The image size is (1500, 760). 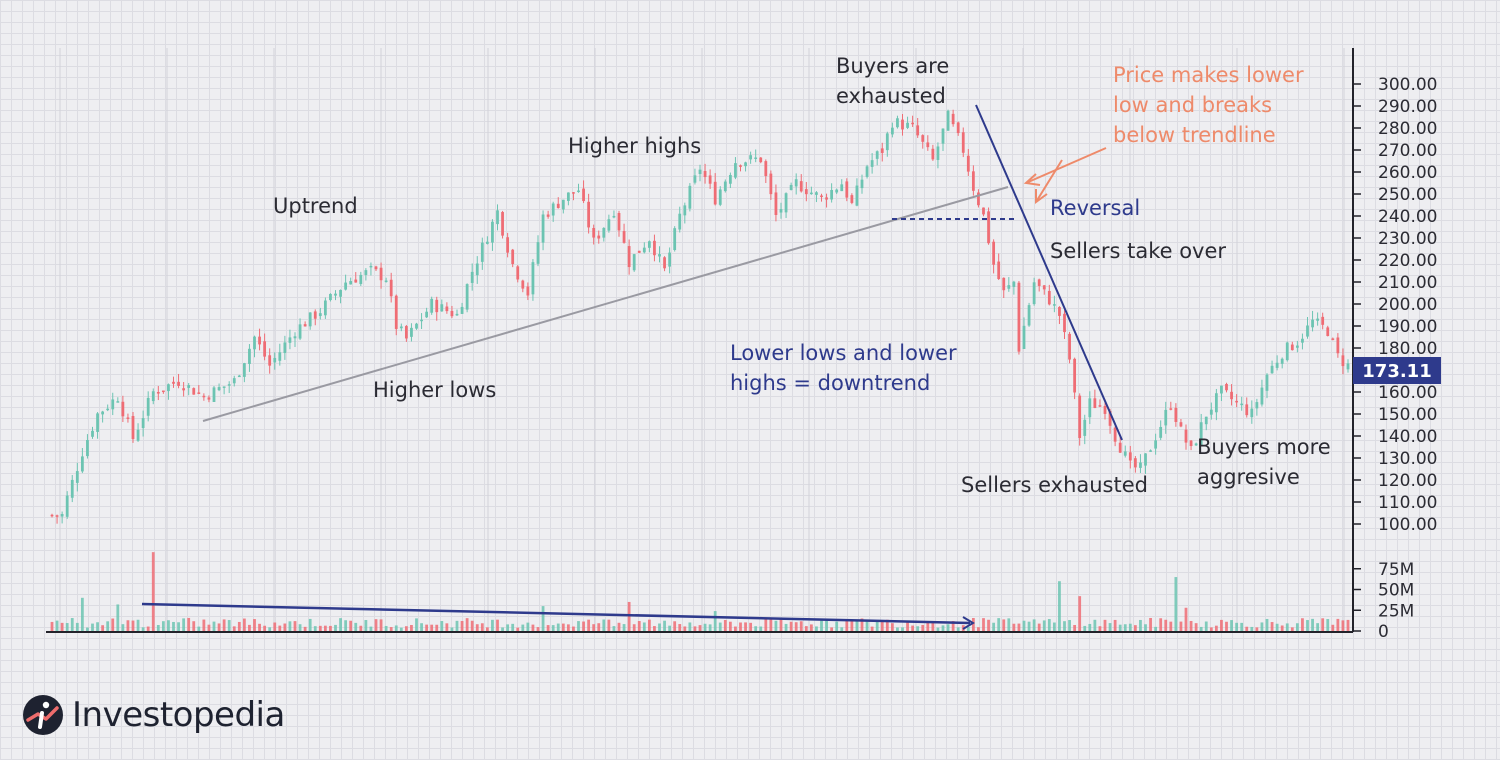 I want to click on price-tick-label: 200.00, so click(x=1407, y=305).